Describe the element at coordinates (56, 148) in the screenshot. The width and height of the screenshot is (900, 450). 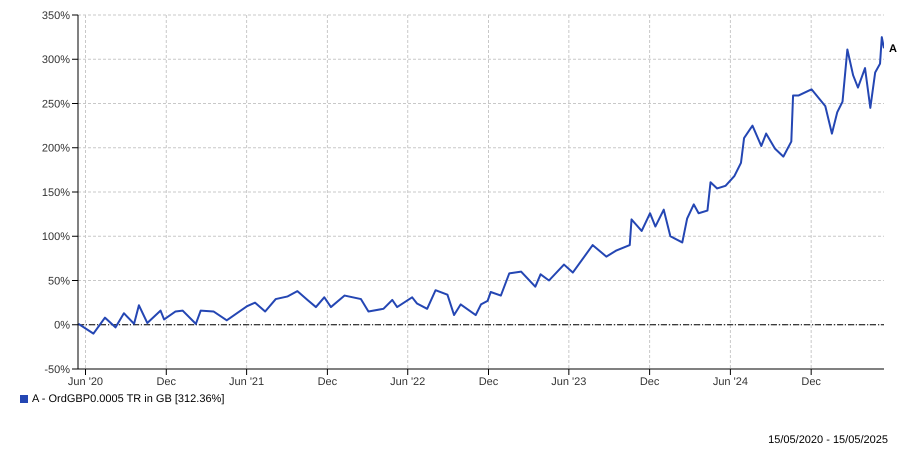
I see `y-tick-label: 200%` at that location.